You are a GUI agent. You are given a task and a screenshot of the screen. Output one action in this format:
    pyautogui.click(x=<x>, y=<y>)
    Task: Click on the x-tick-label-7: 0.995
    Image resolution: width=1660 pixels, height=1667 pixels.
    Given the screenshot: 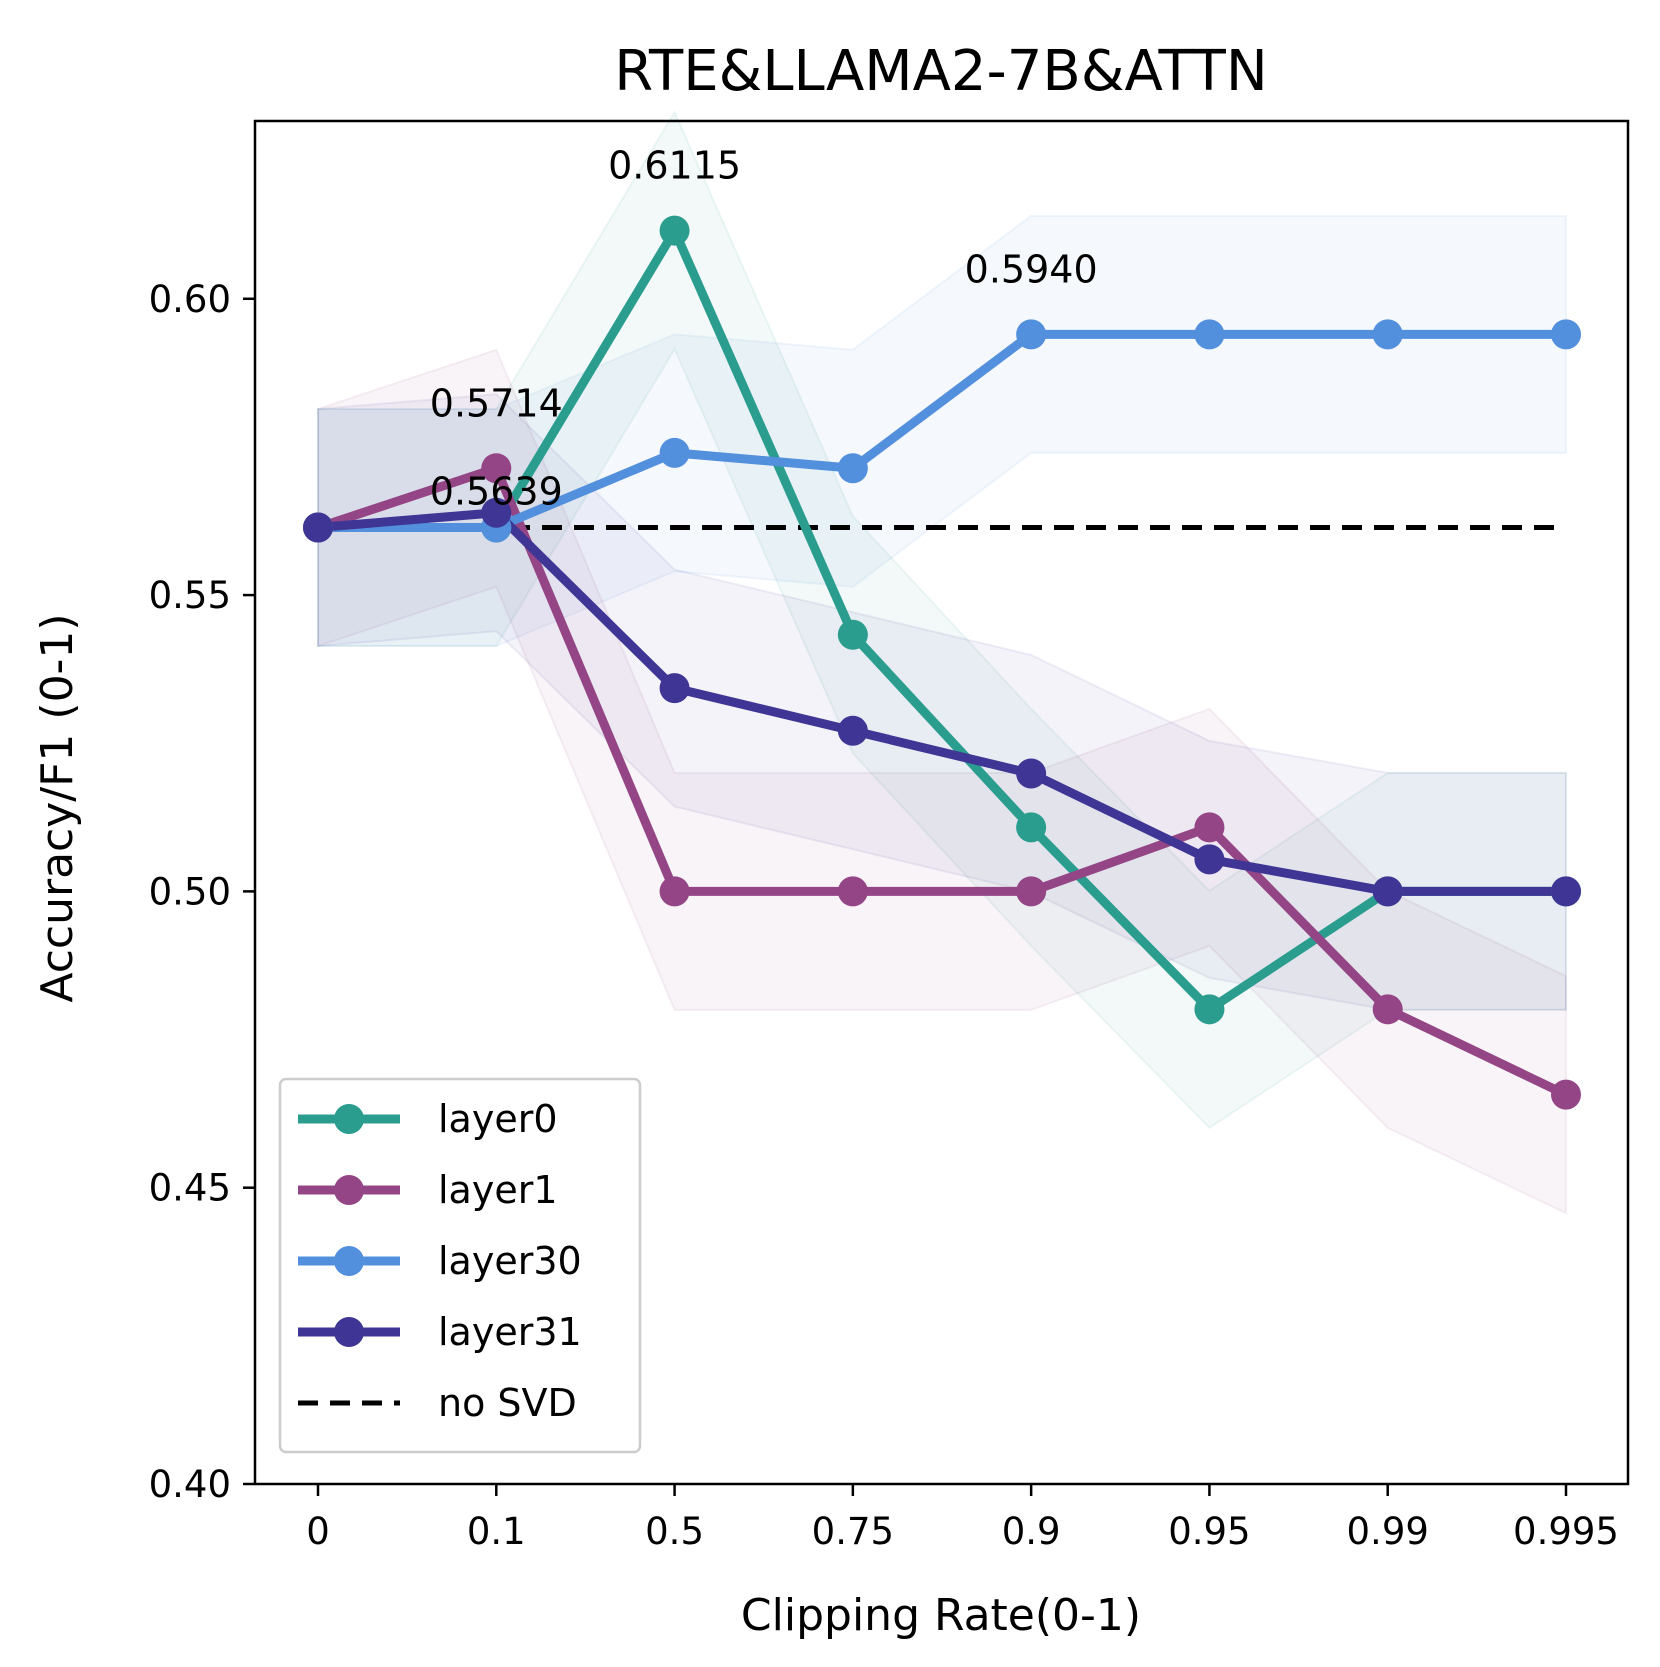 What is the action you would take?
    pyautogui.click(x=1566, y=1531)
    